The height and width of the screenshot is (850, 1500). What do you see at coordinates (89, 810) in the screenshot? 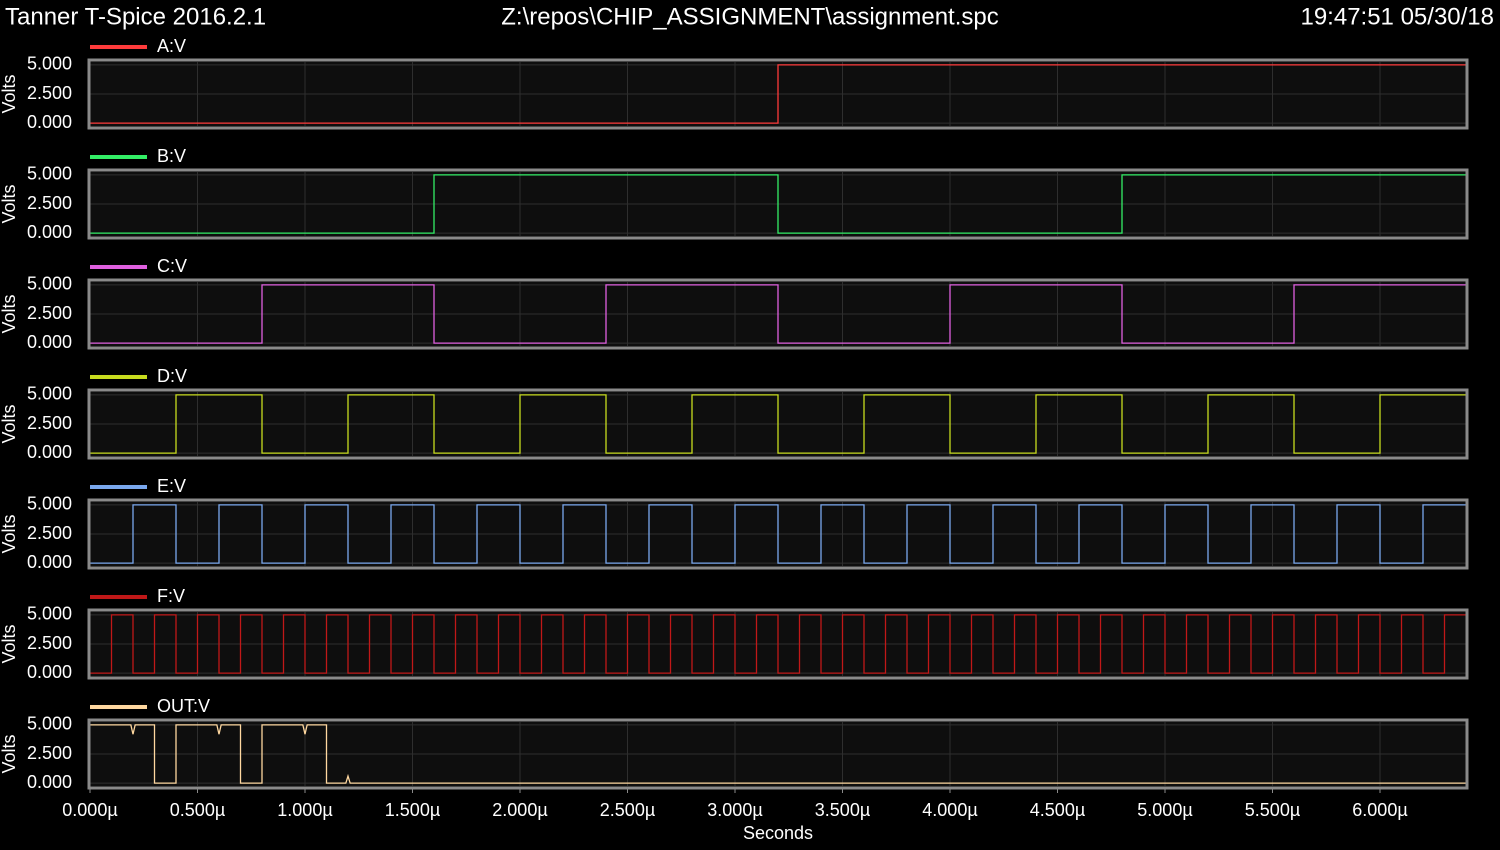
I see `x-tick-label: 0.000µ` at bounding box center [89, 810].